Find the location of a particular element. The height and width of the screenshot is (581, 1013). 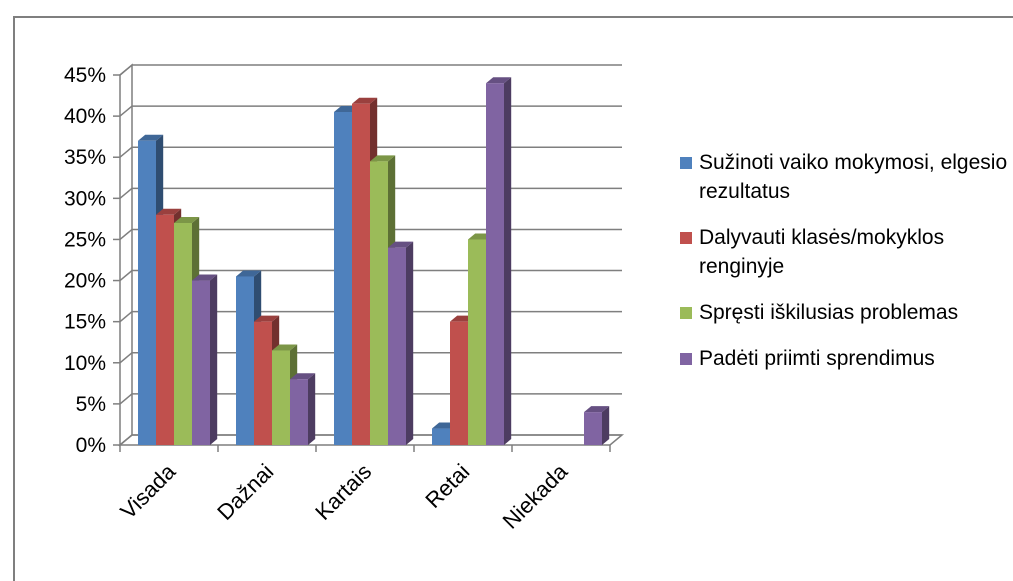

legend-label: Spręsti iškilusias problemas is located at coordinates (829, 312).